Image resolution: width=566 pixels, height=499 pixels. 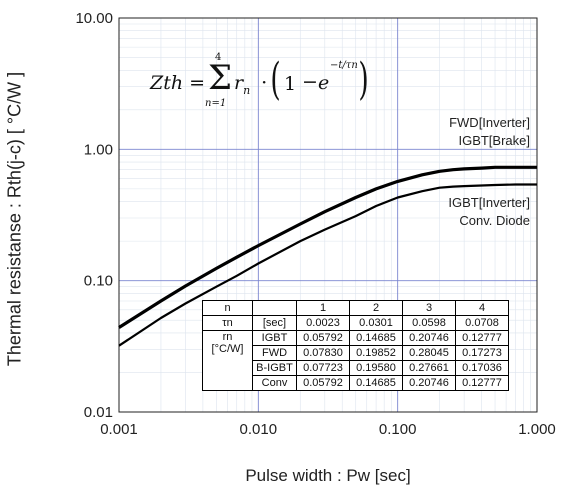 What do you see at coordinates (489, 122) in the screenshot?
I see `curve-annotation: FWD[Inverter]` at bounding box center [489, 122].